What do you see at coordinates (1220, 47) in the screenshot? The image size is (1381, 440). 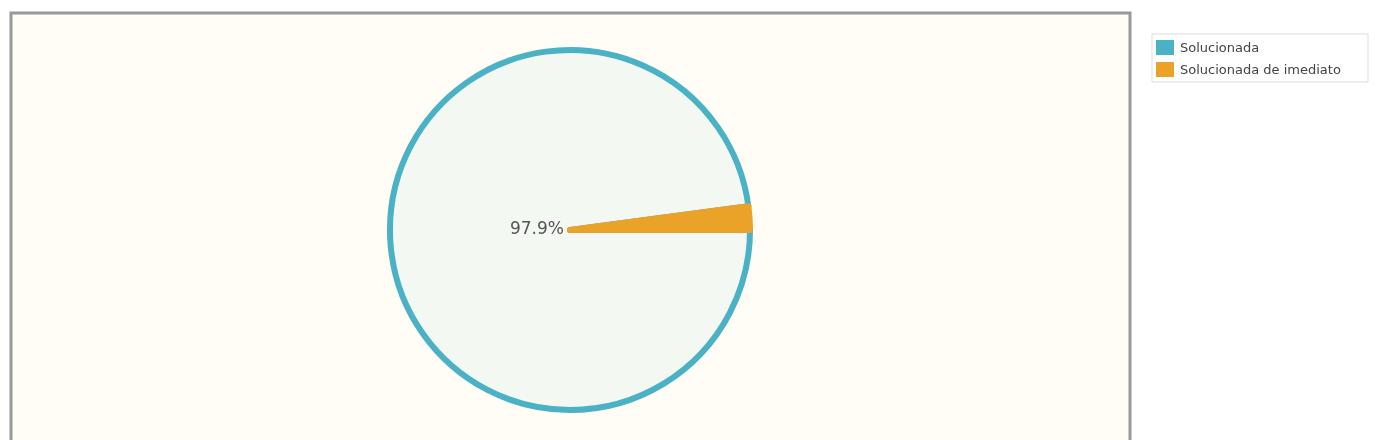 I see `legend-label: Solucionada` at bounding box center [1220, 47].